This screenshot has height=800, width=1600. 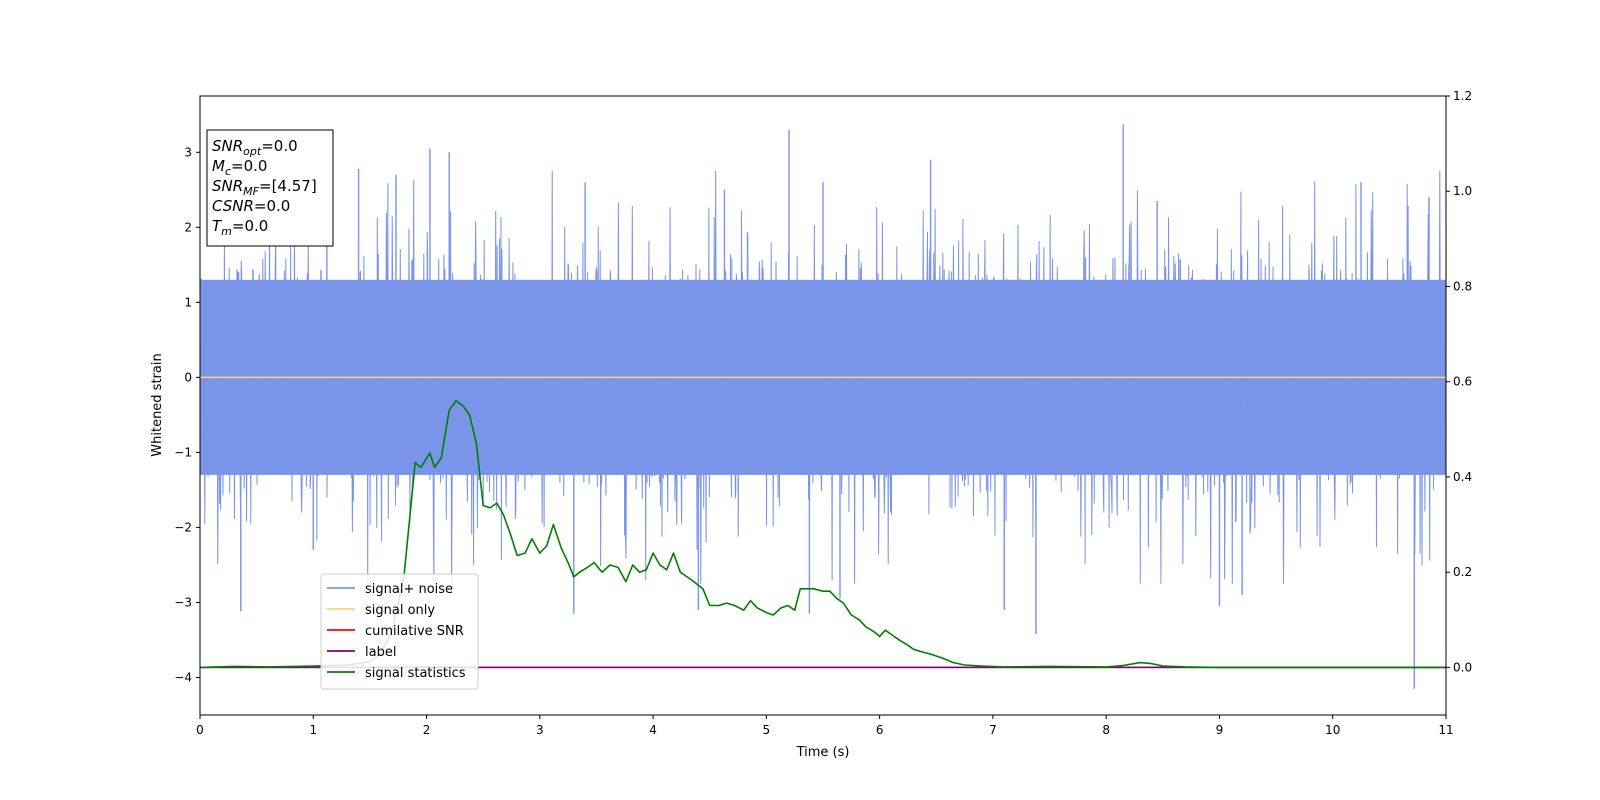 I want to click on y-tick-label-1: −3, so click(x=183, y=602).